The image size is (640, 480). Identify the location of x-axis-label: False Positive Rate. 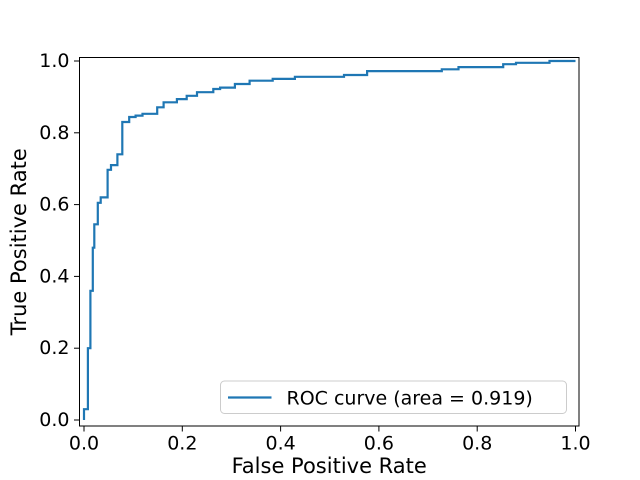
(329, 466).